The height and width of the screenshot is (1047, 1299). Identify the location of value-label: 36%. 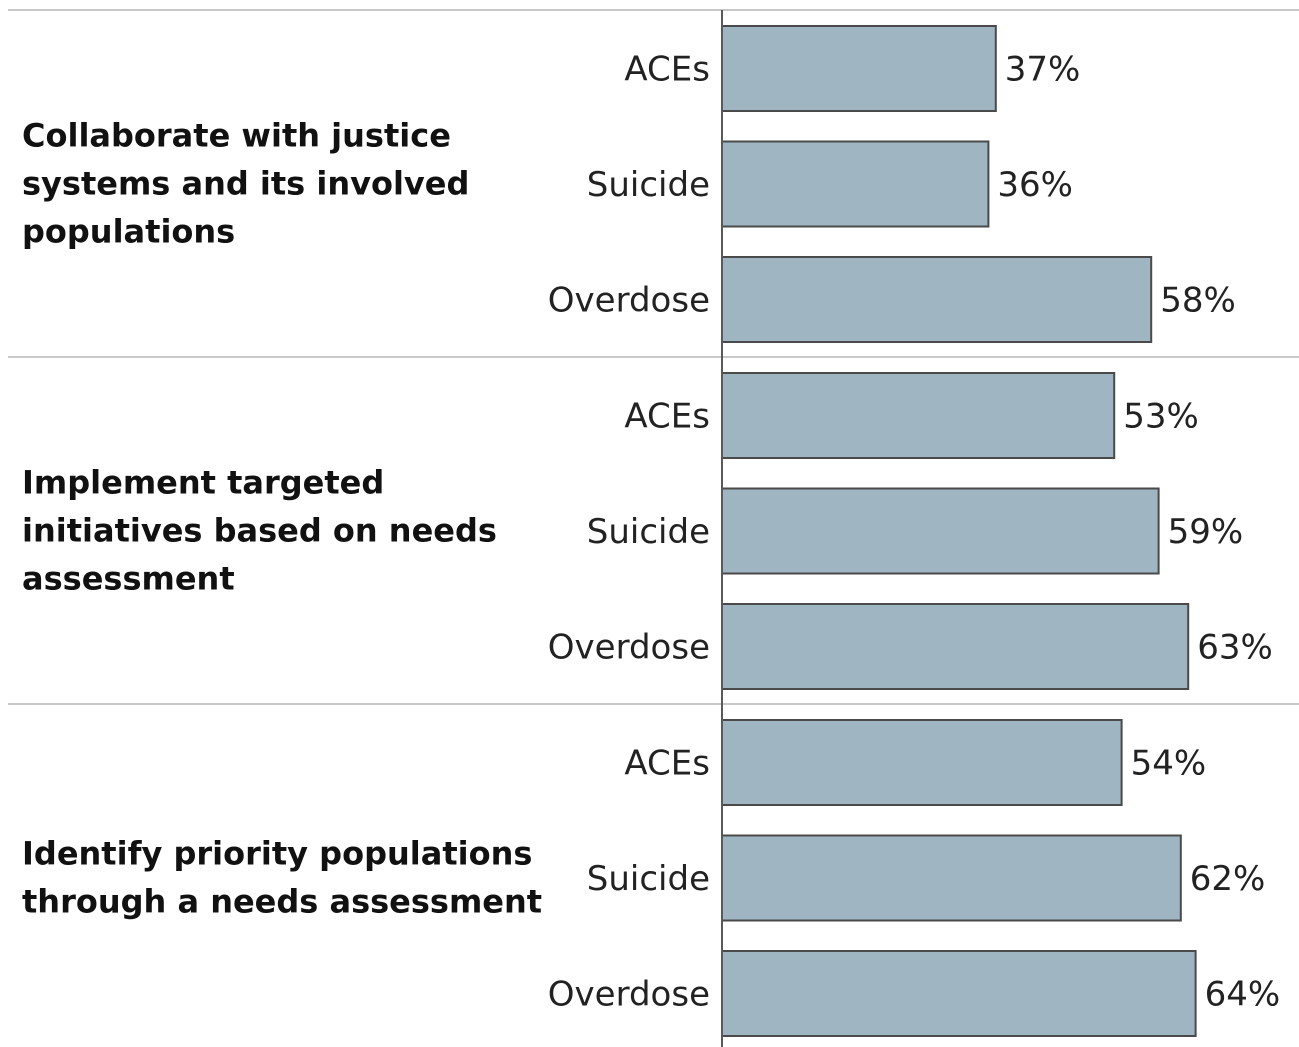
(1035, 185).